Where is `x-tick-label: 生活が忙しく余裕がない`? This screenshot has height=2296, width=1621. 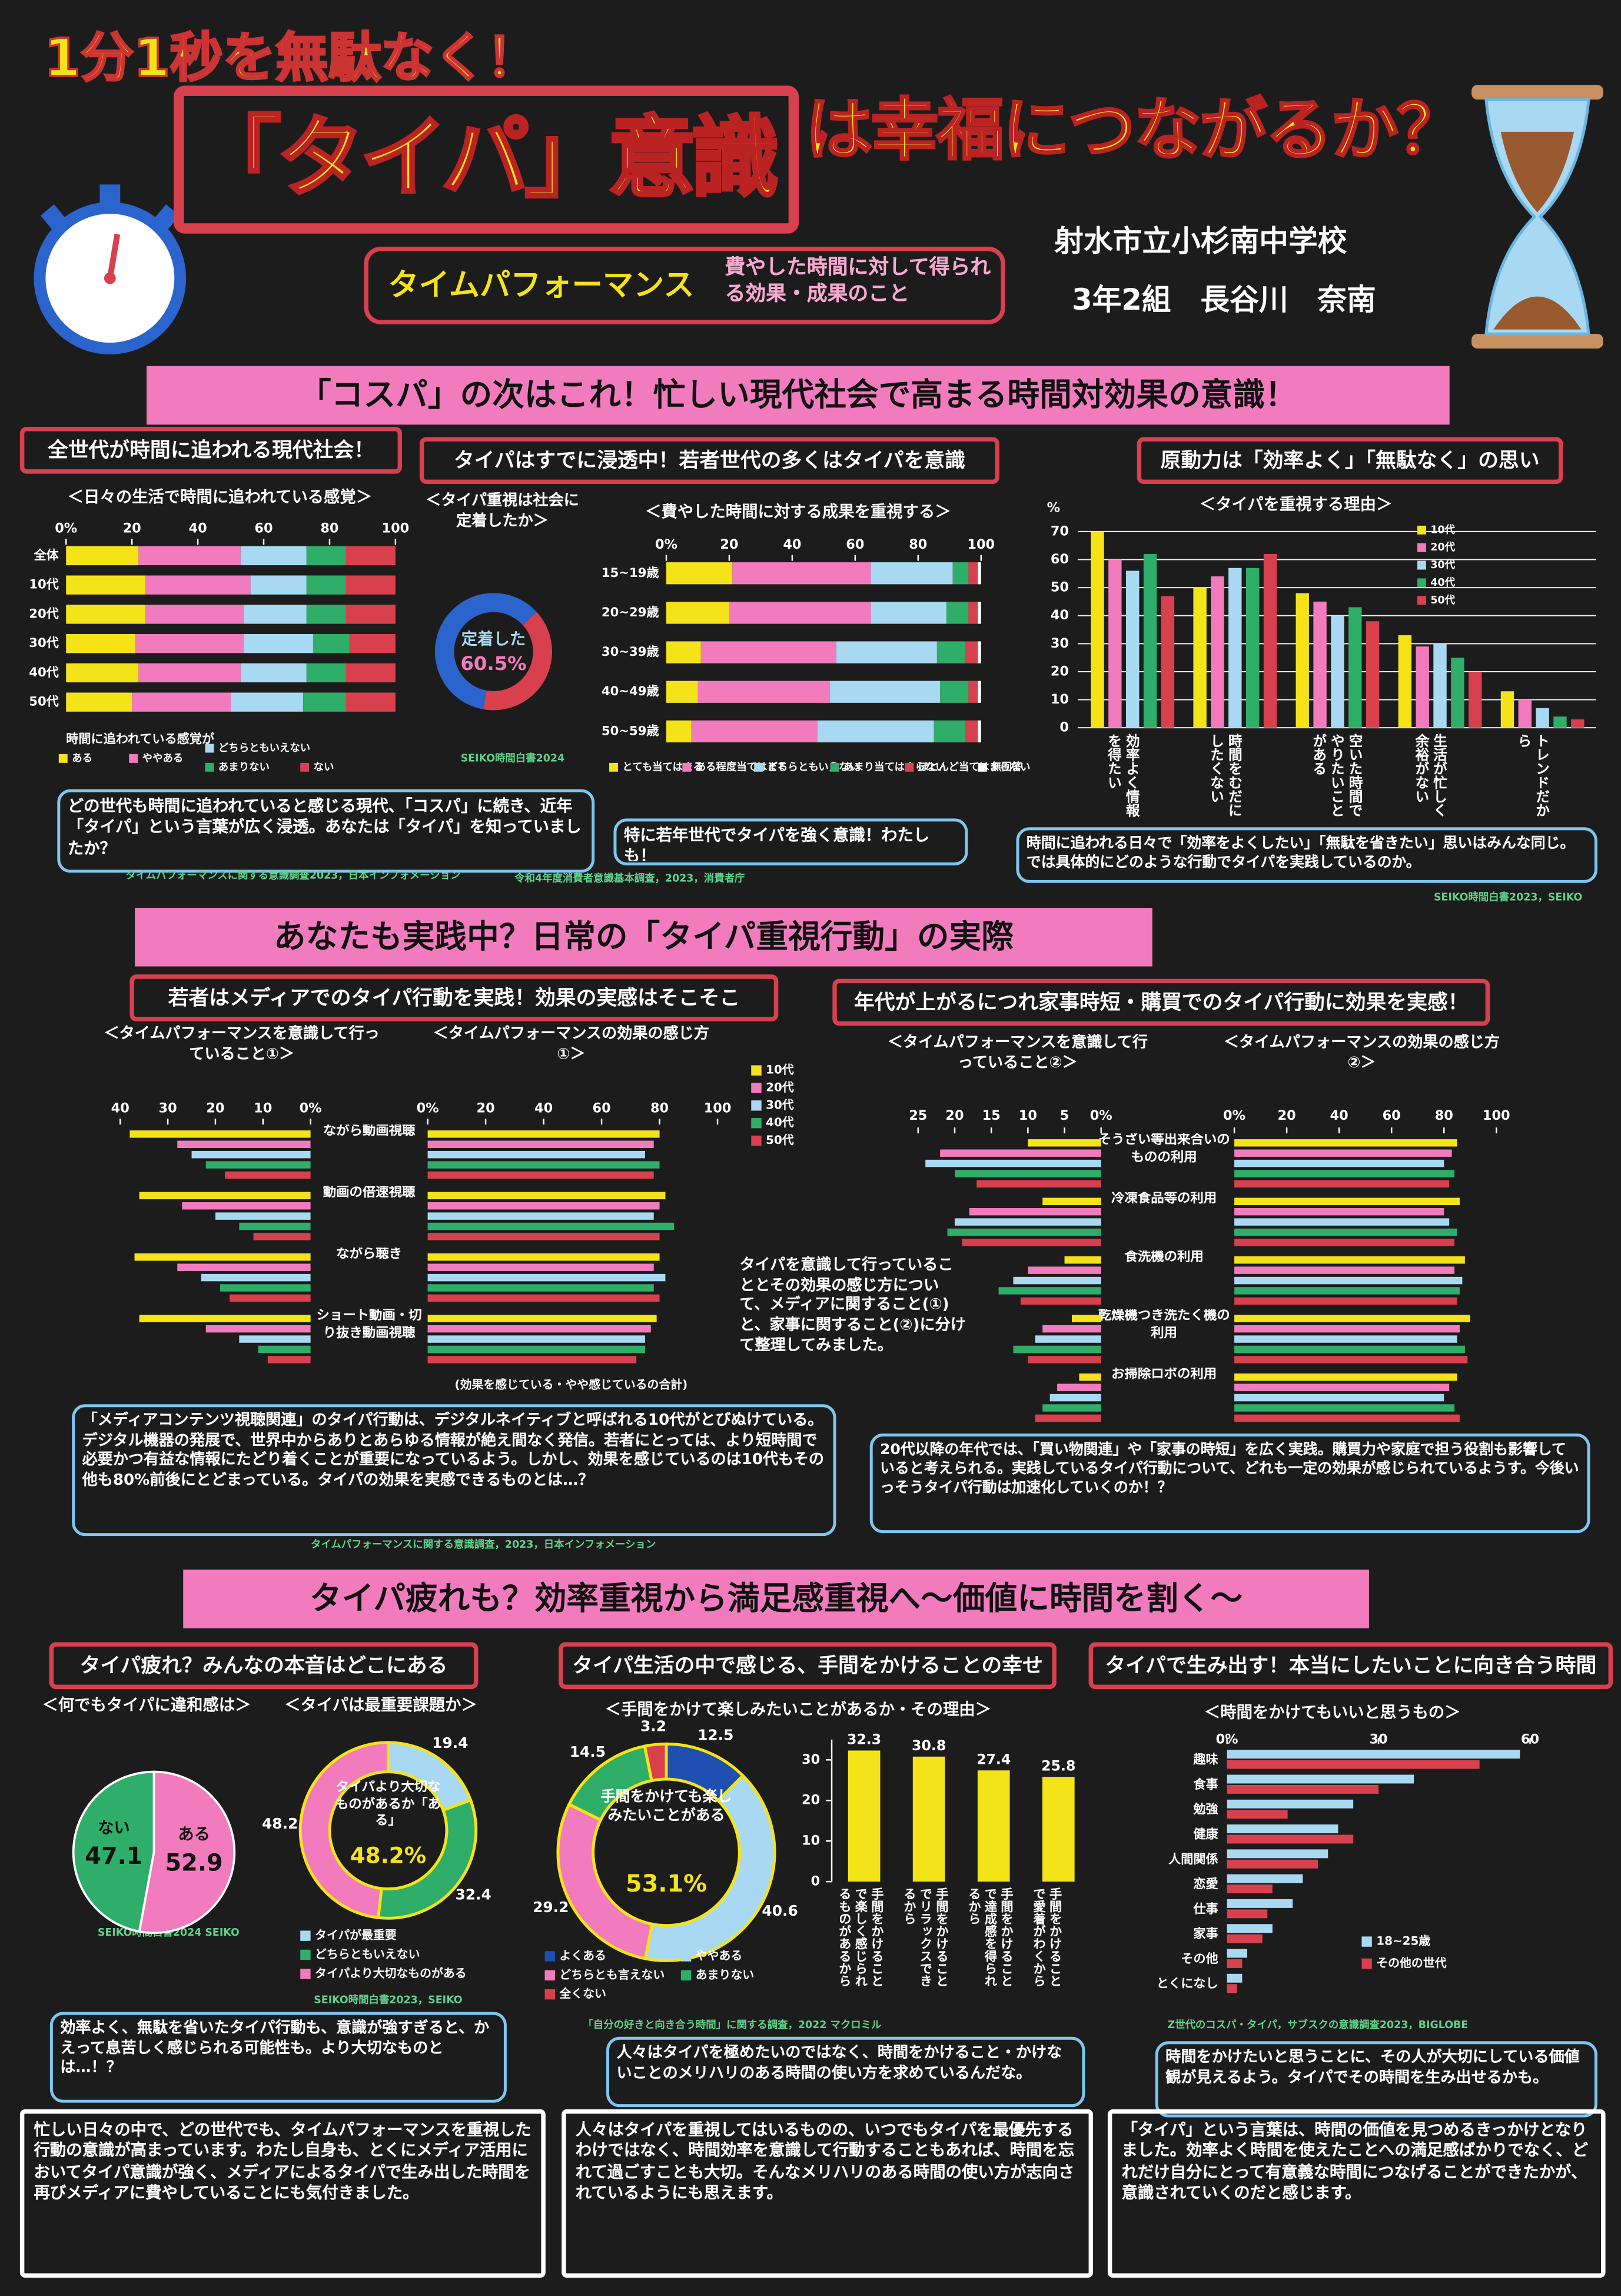 x-tick-label: 生活が忙しく余裕がない is located at coordinates (1428, 775).